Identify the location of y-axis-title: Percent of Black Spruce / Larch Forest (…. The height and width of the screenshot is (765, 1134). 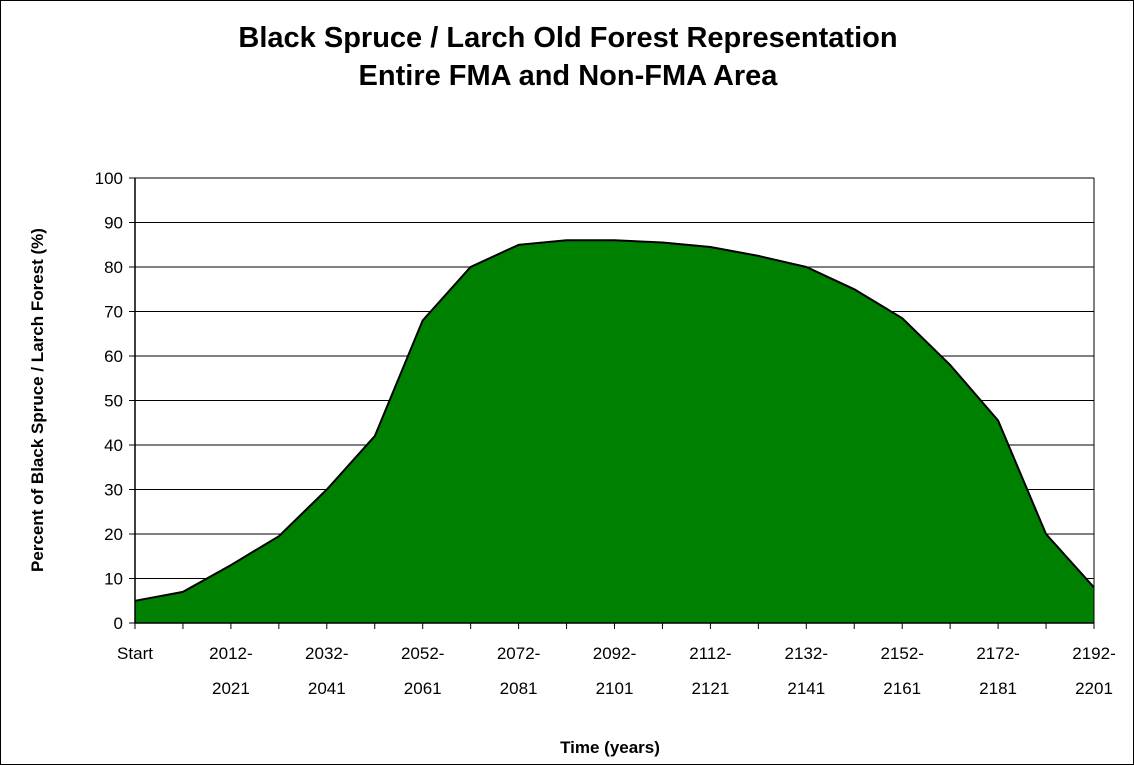
(37, 400).